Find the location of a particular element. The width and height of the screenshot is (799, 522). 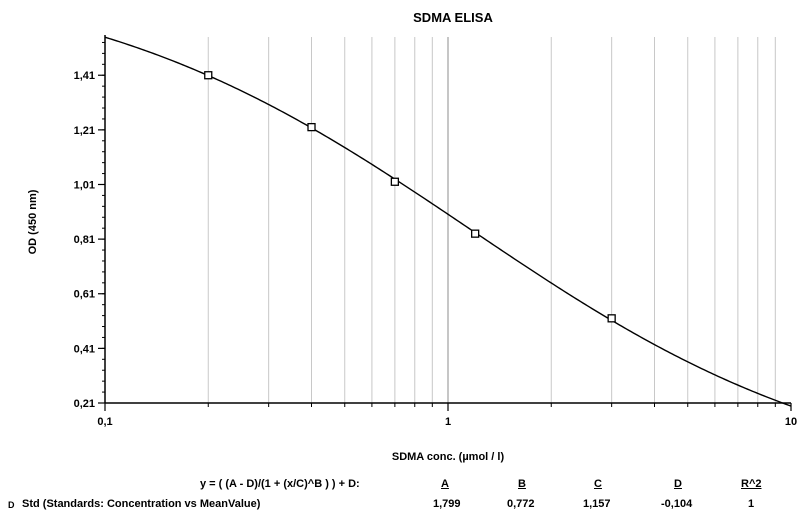

chart-title: SDMA ELISA is located at coordinates (453, 17).